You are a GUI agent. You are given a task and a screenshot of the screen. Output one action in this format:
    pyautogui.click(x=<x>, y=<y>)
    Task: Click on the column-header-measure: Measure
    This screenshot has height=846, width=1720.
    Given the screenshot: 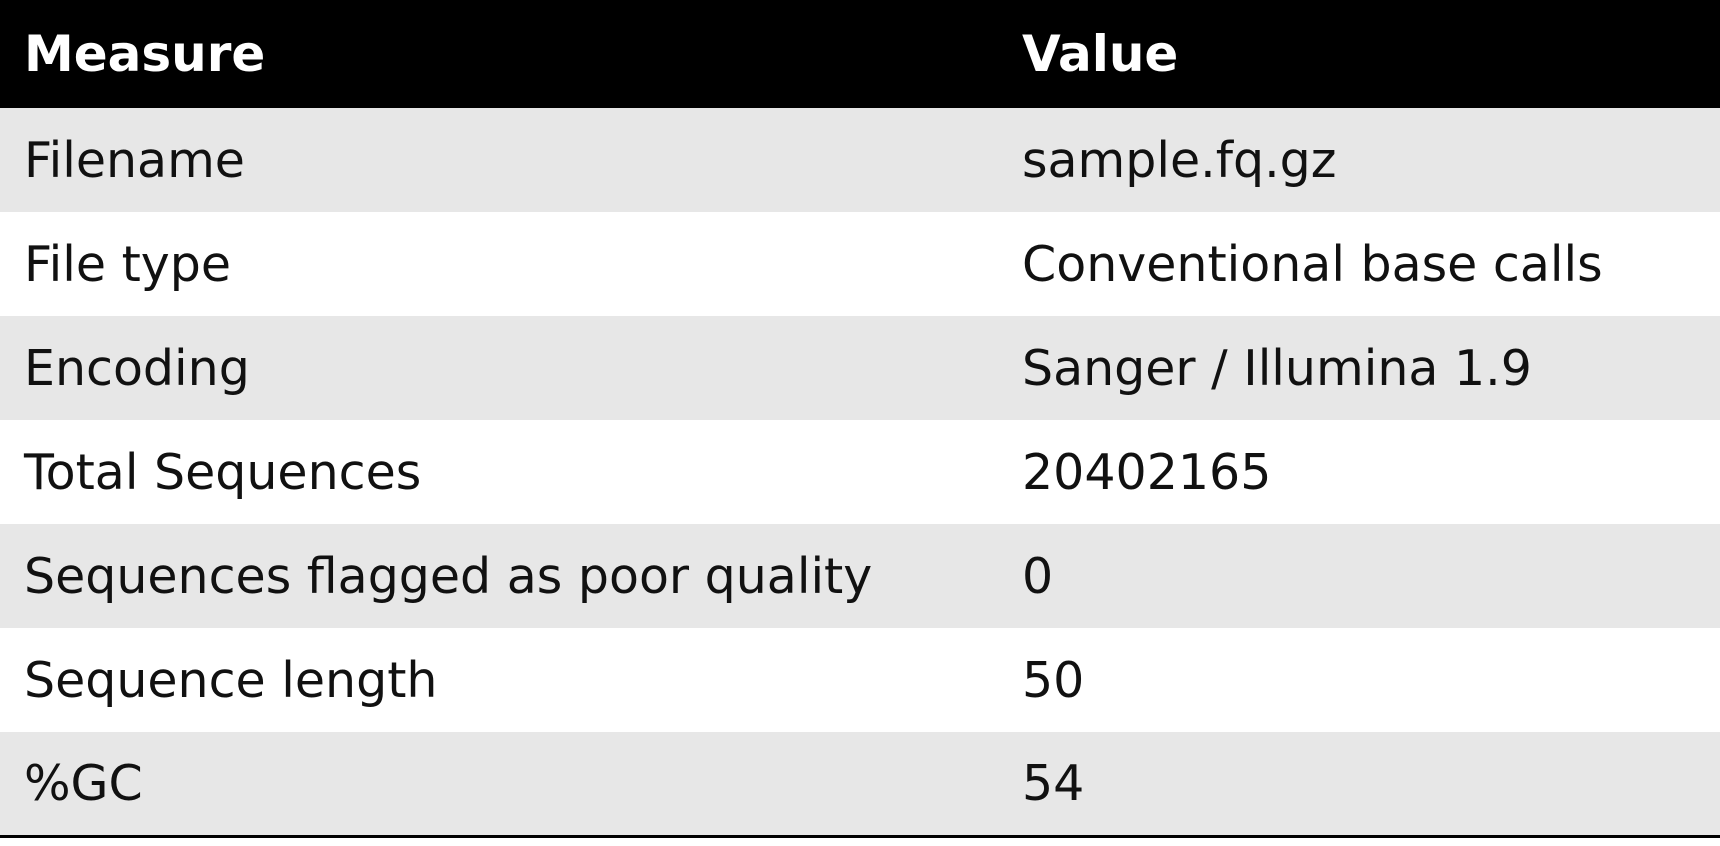 What is the action you would take?
    pyautogui.click(x=145, y=54)
    